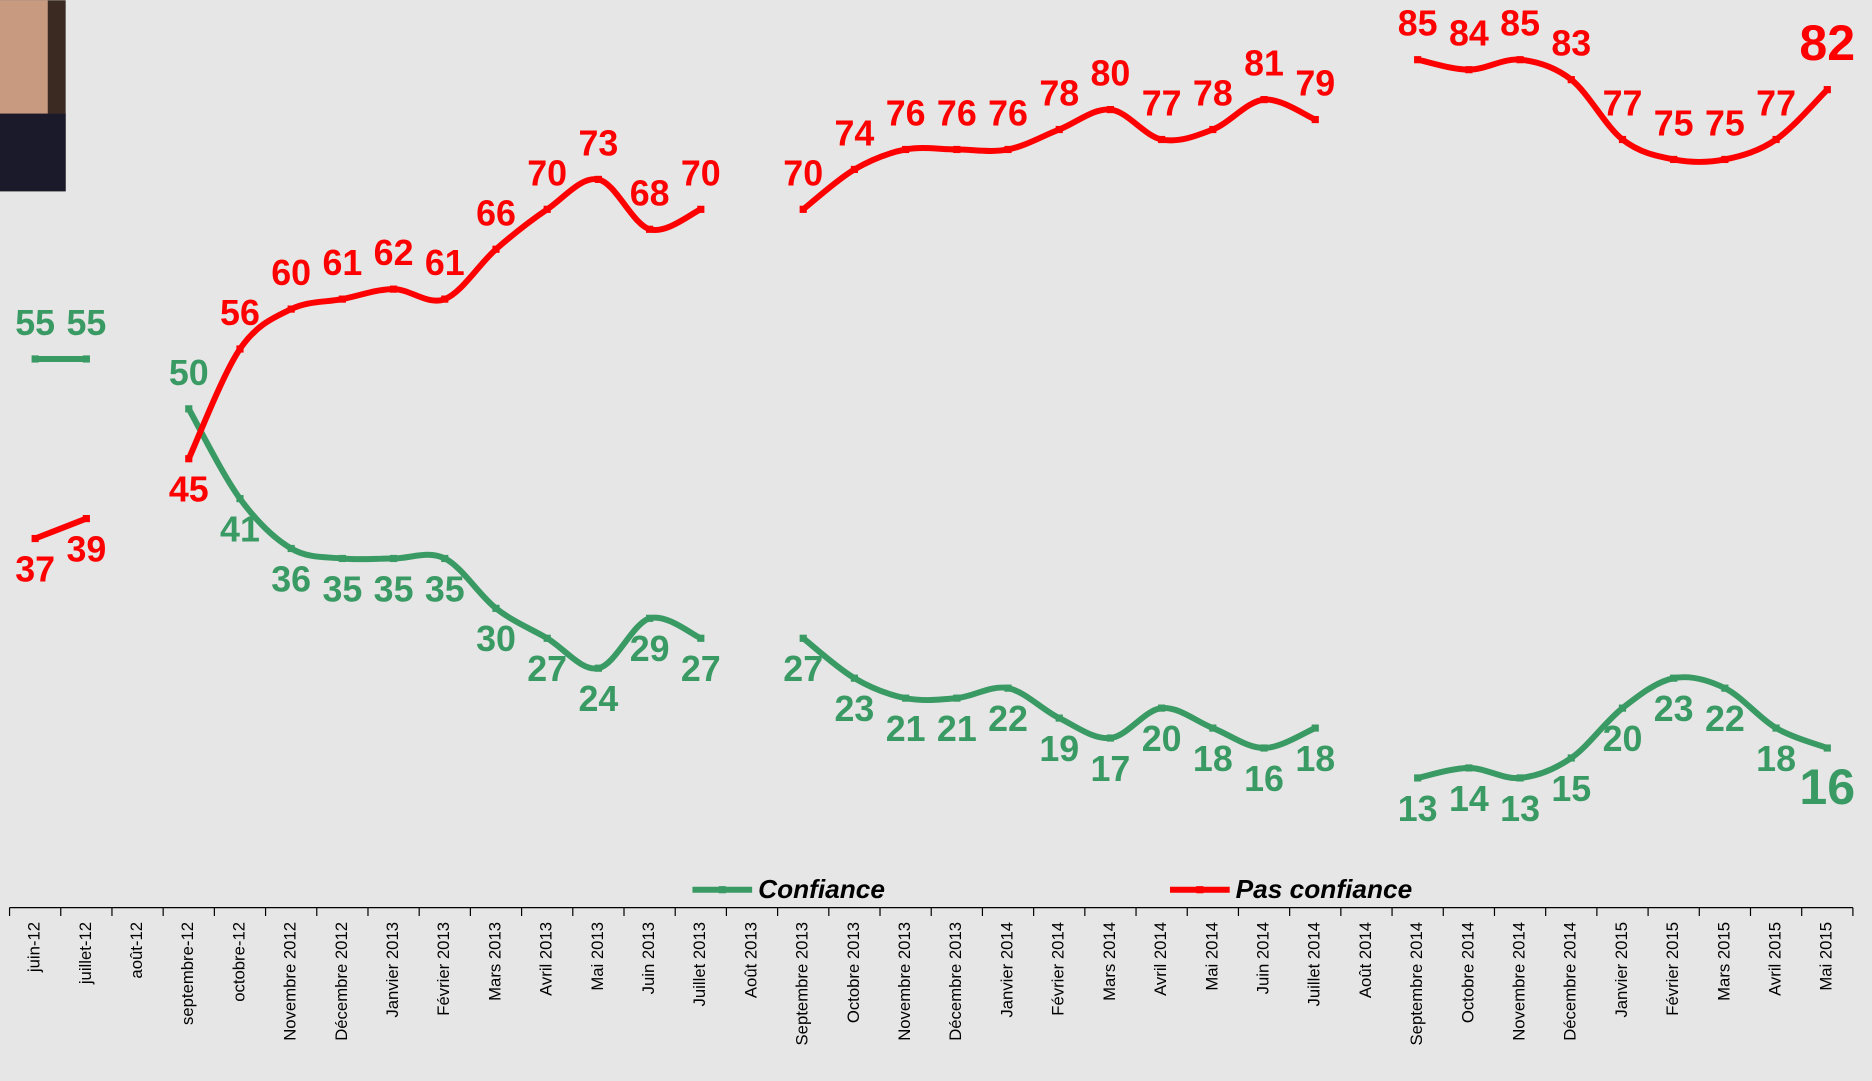 The height and width of the screenshot is (1081, 1872). Describe the element at coordinates (1469, 34) in the screenshot. I see `value-label: 84` at that location.